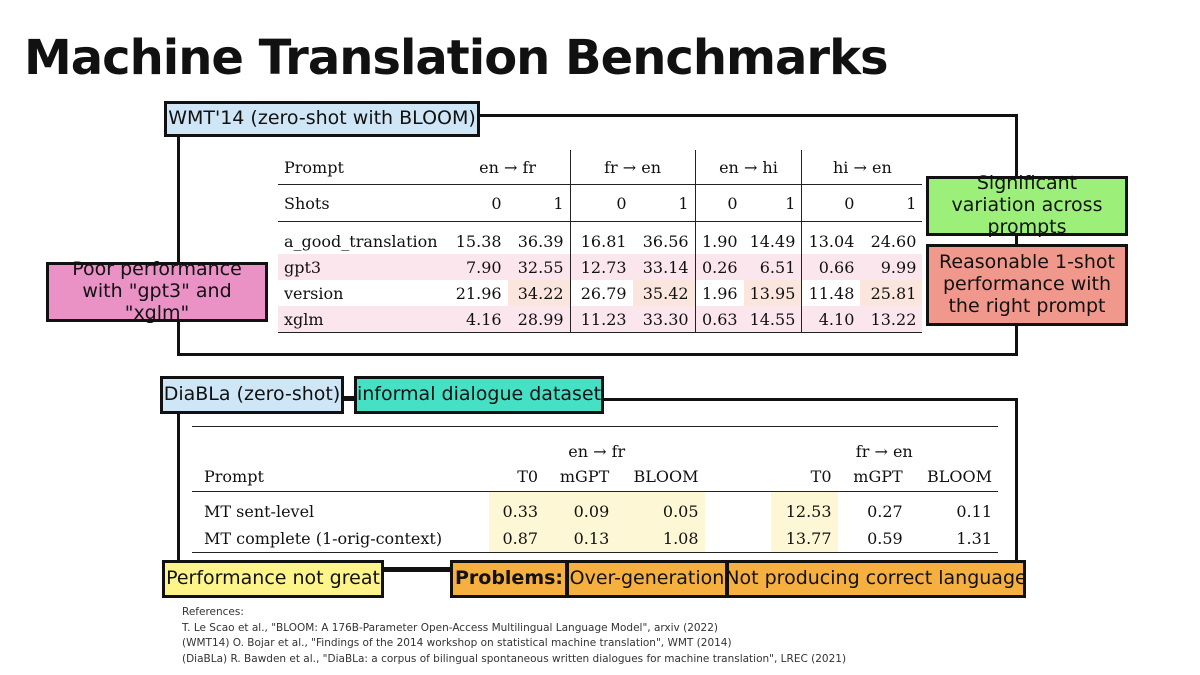 Image resolution: width=1200 pixels, height=675 pixels. Describe the element at coordinates (647, 579) in the screenshot. I see `note-over-generation: Over-generation` at that location.